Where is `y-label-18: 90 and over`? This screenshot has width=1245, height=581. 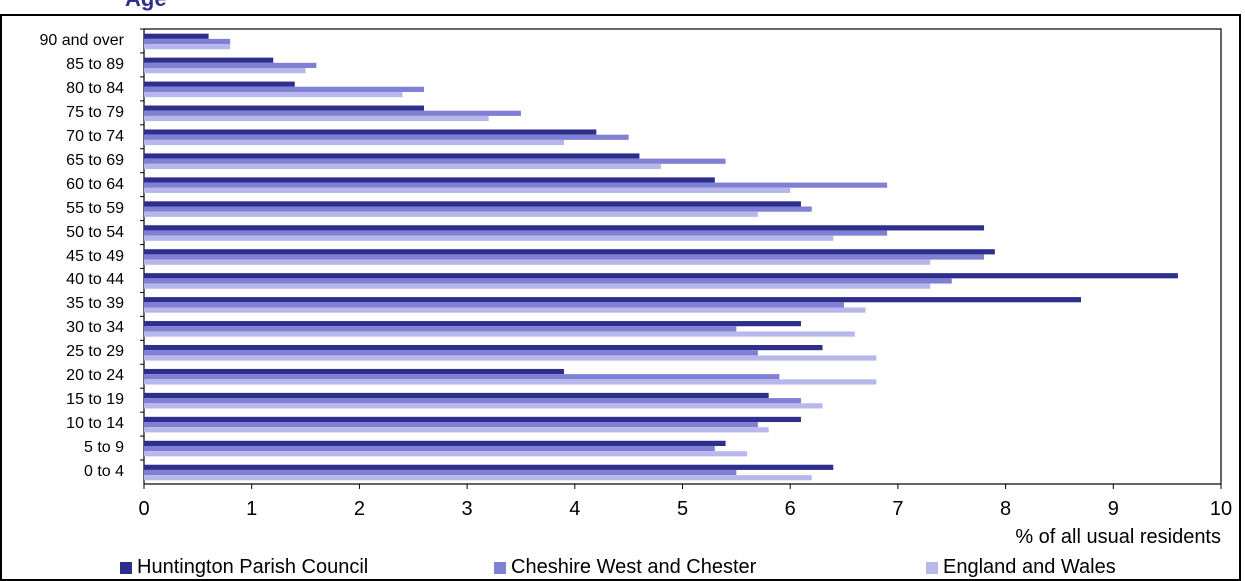
y-label-18: 90 and over is located at coordinates (81, 40).